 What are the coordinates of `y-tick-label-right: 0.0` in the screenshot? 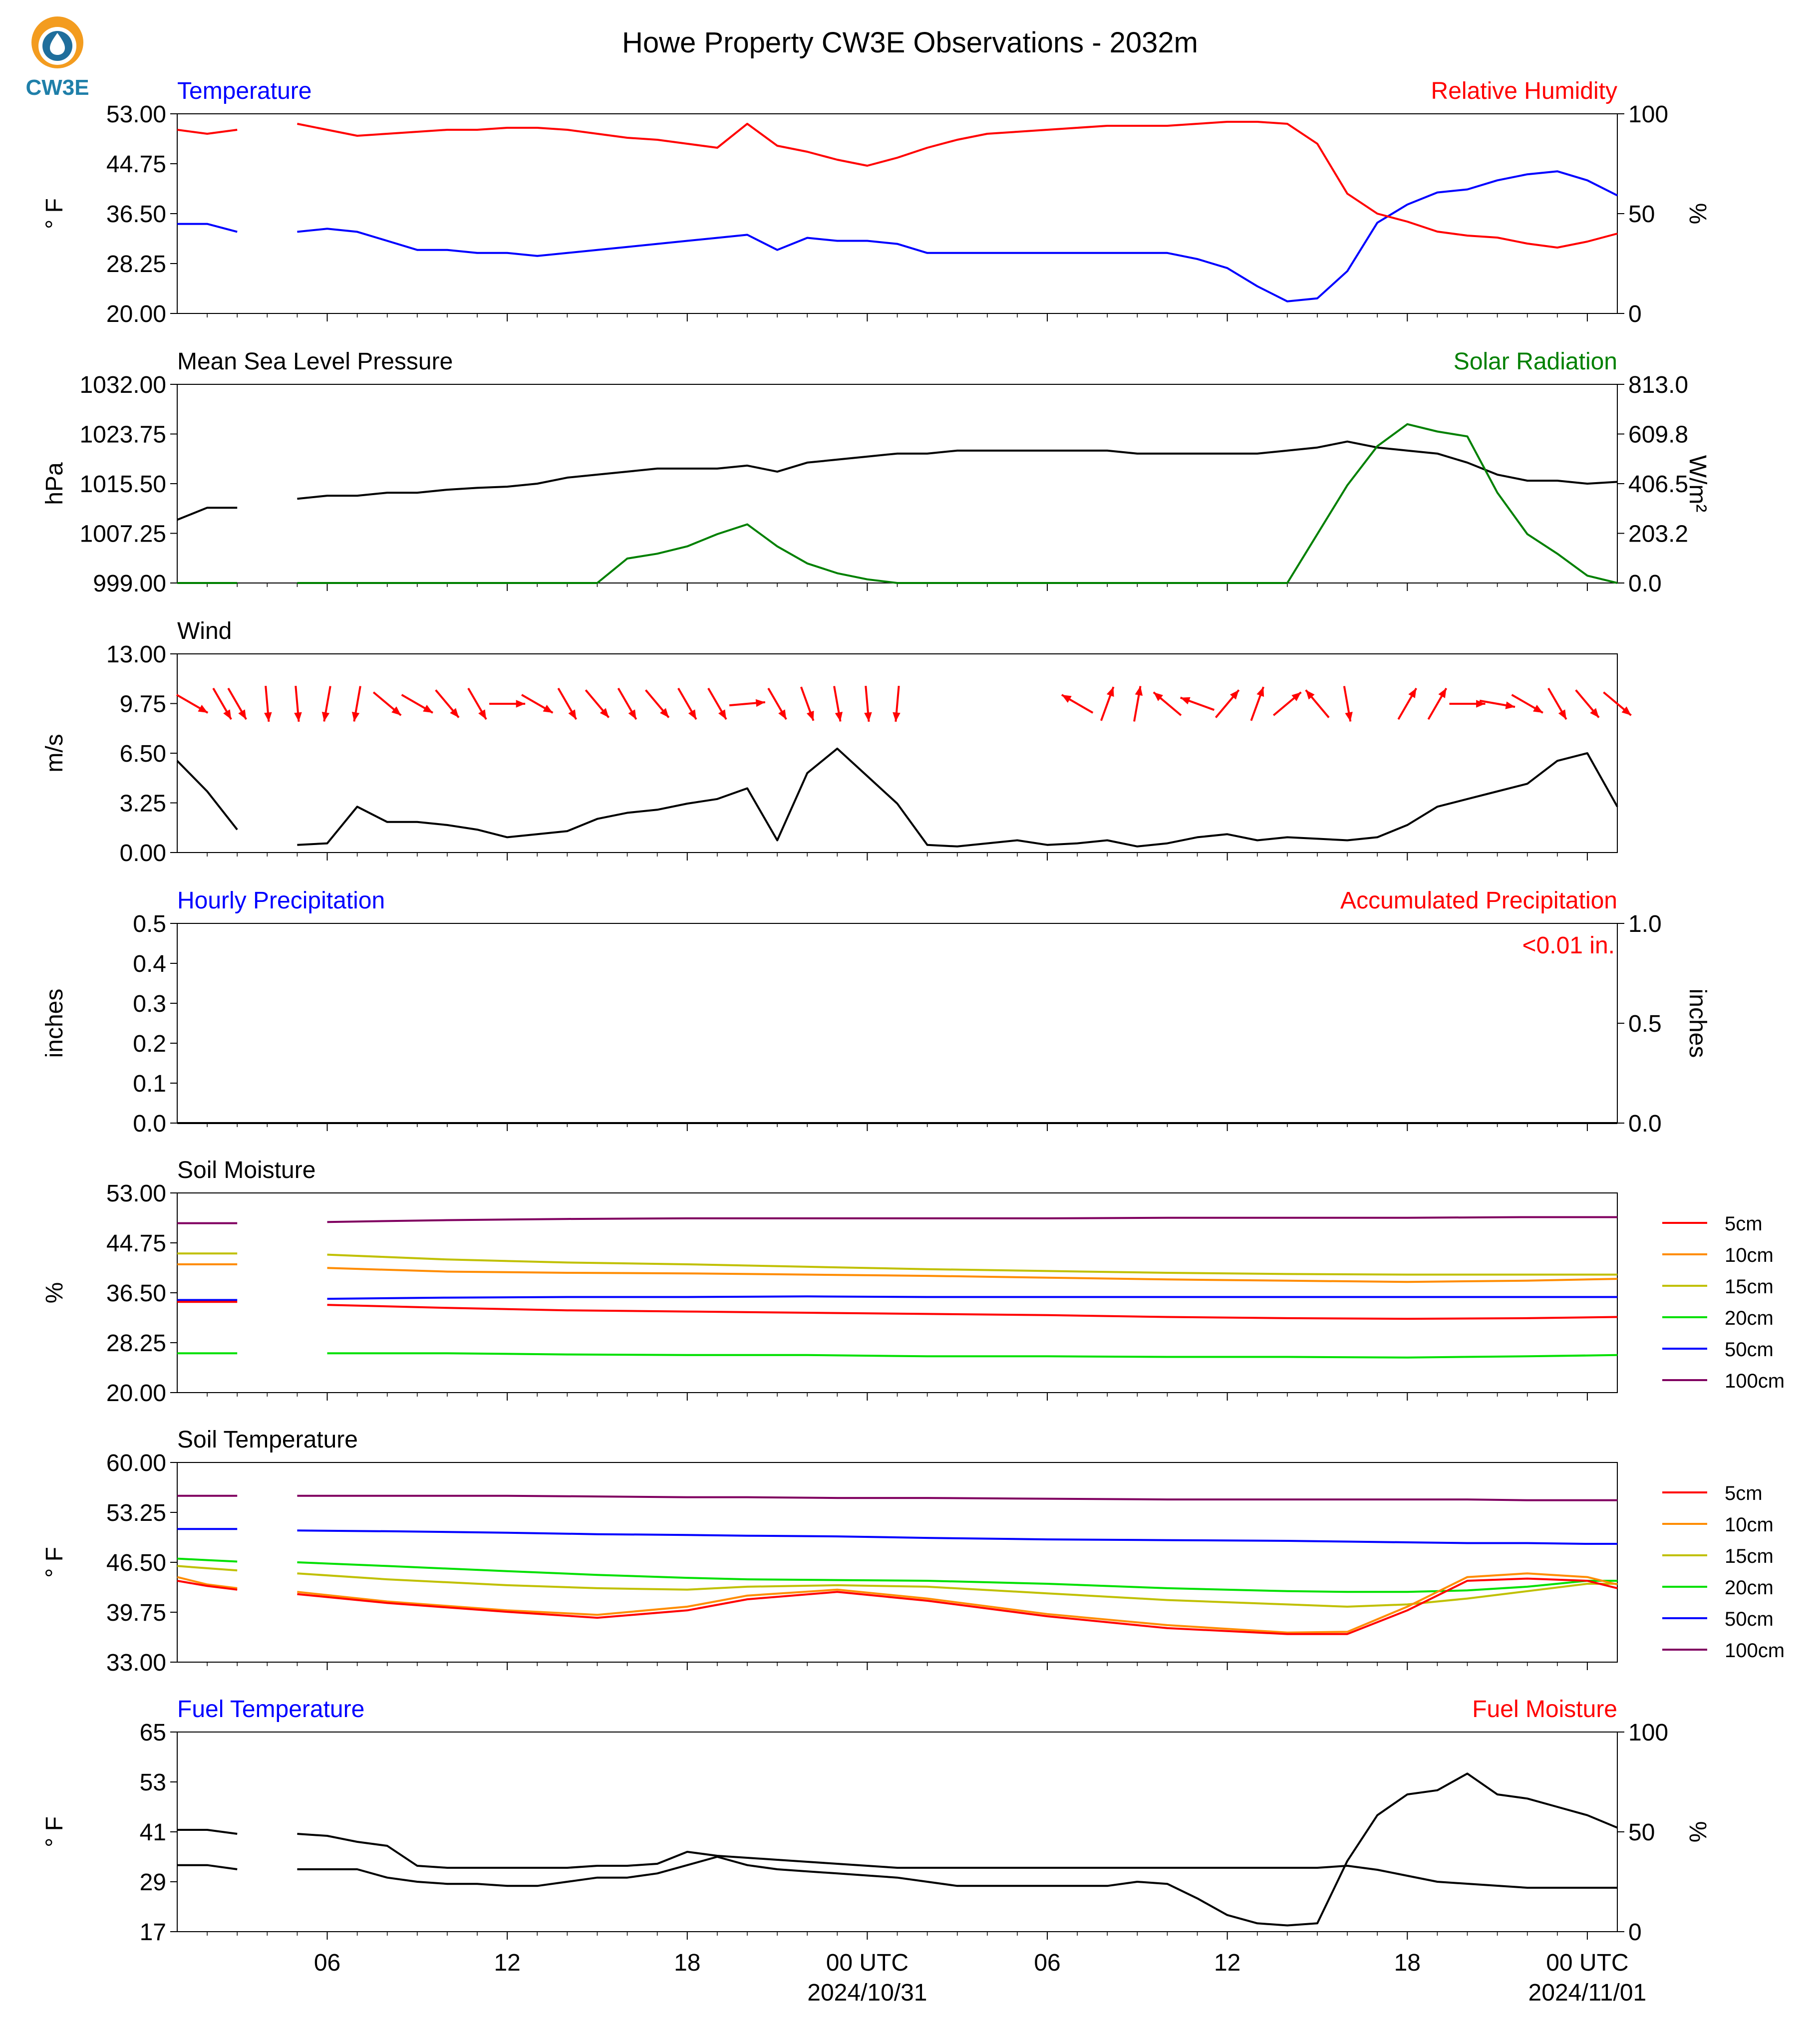 It's located at (1645, 1124).